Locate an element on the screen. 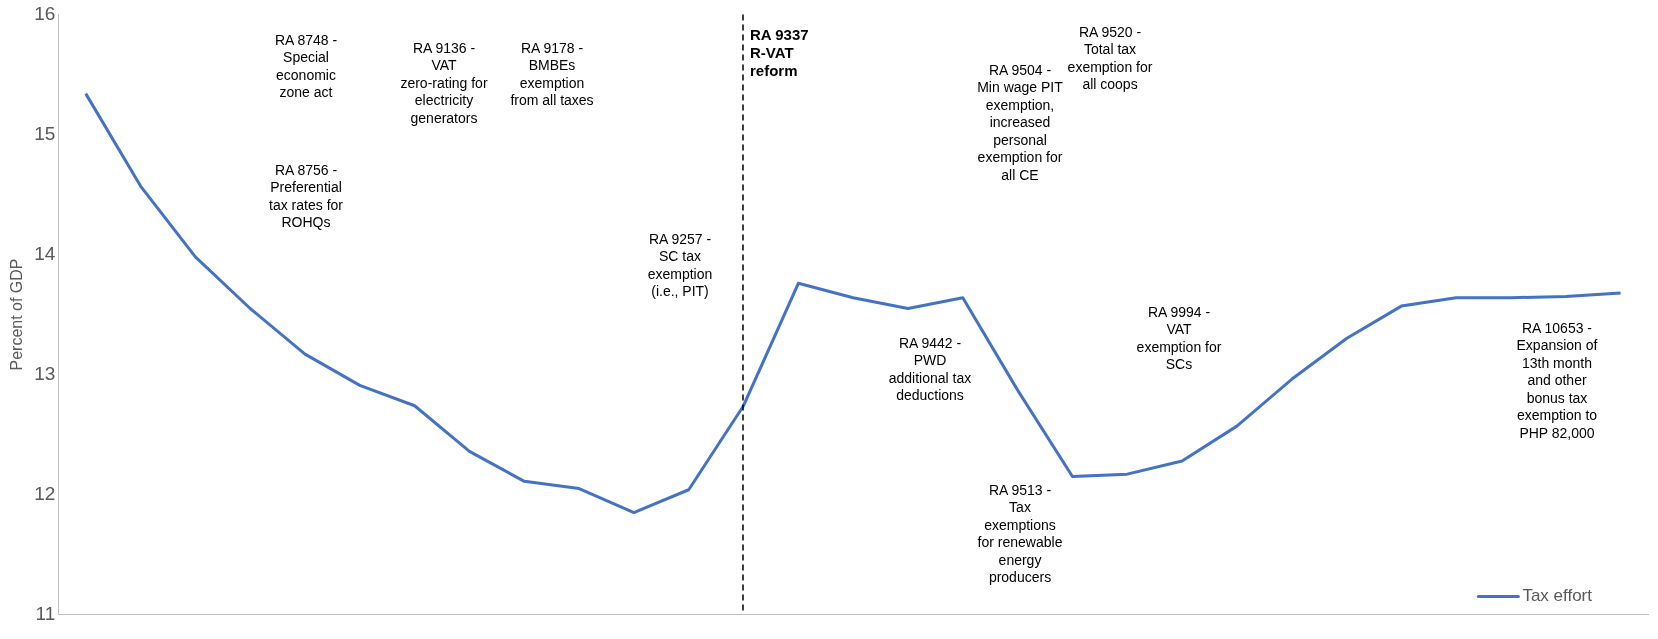 This screenshot has height=639, width=1658. annotation: RA 9504 - Min wage PIT exemption, increased personal exemption for all CE is located at coordinates (1020, 122).